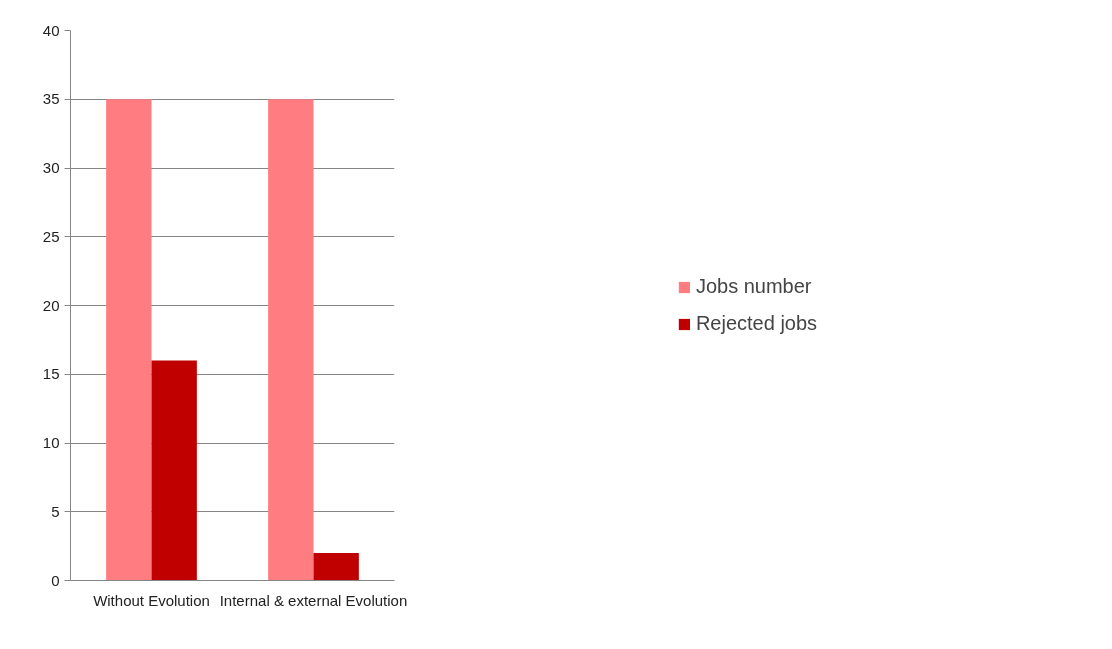 The height and width of the screenshot is (649, 1112). I want to click on y-tick-label: 5, so click(55, 511).